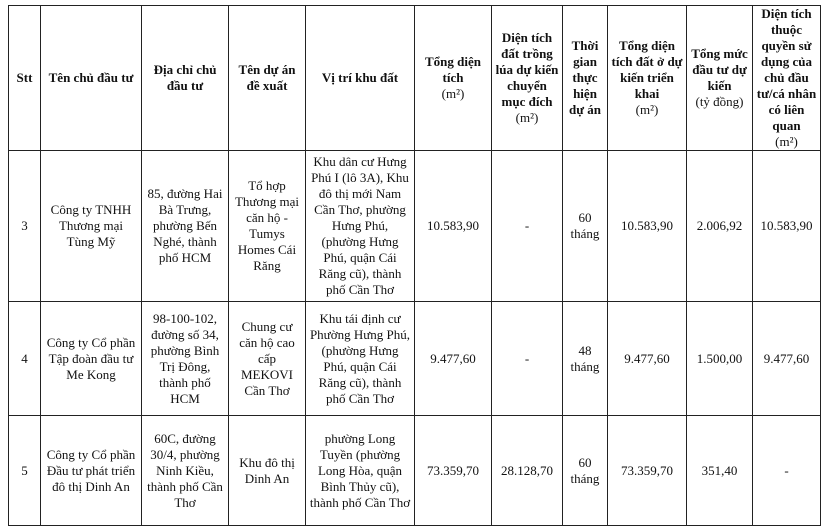  I want to click on cell-rice-land-area: 28.128,70, so click(527, 470).